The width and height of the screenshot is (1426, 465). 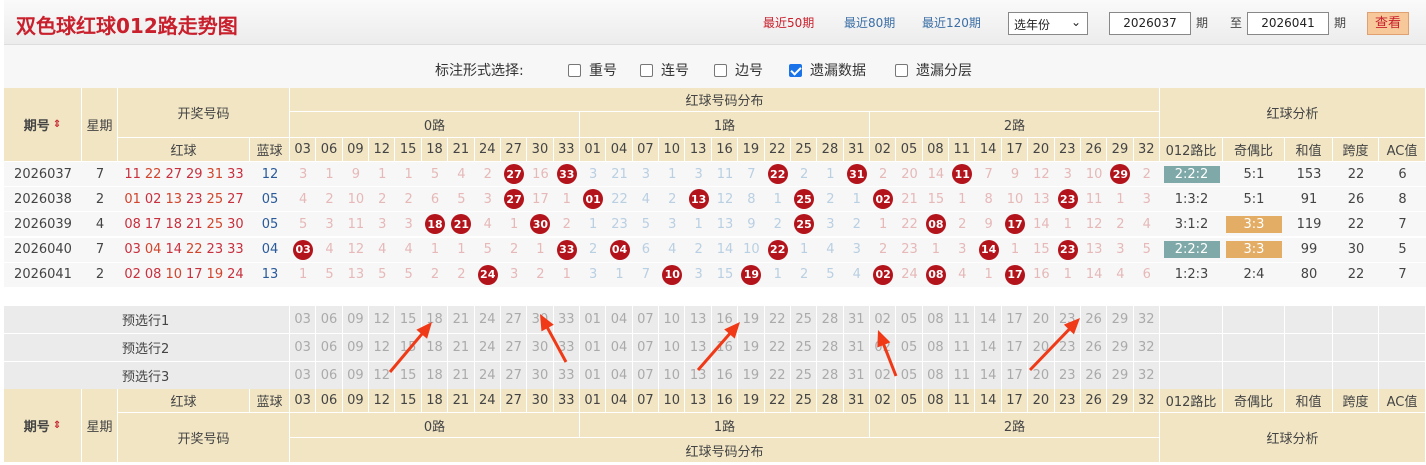 What do you see at coordinates (883, 319) in the screenshot?
I see `preselect-number: 02` at bounding box center [883, 319].